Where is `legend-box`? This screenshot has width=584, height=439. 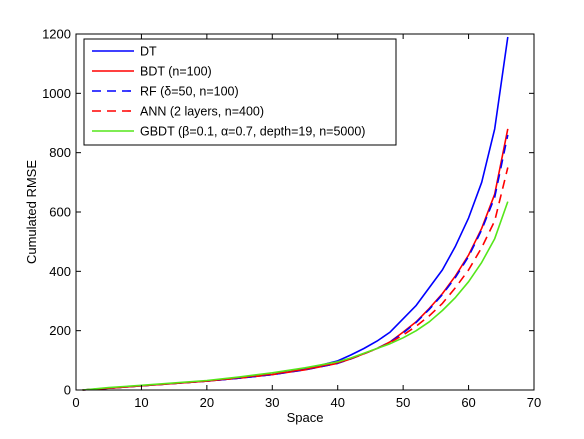
legend-box is located at coordinates (240, 92).